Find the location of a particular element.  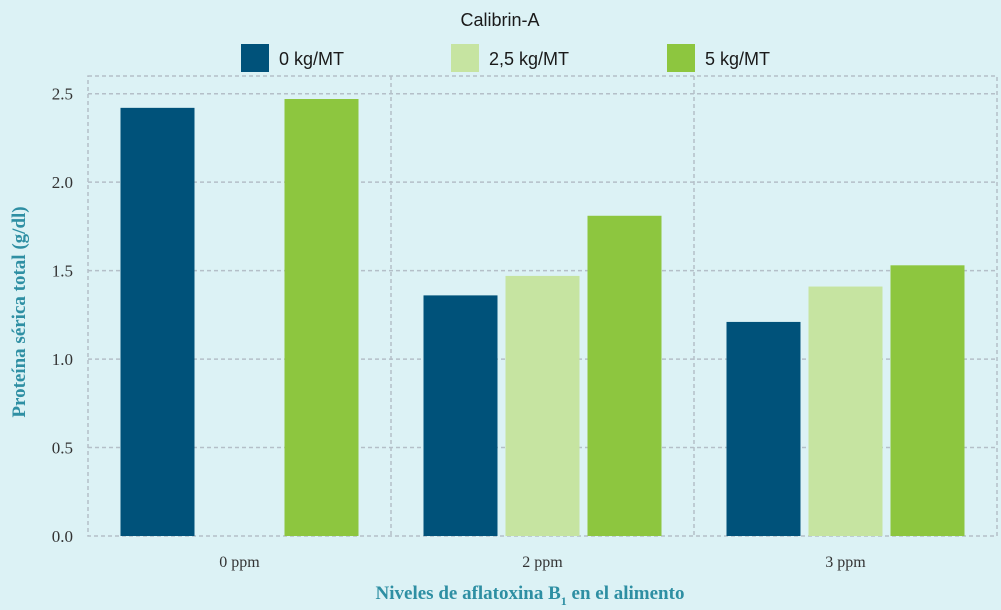

x-axis: 0 ppm 2 ppm 3 ppm is located at coordinates (542, 562).